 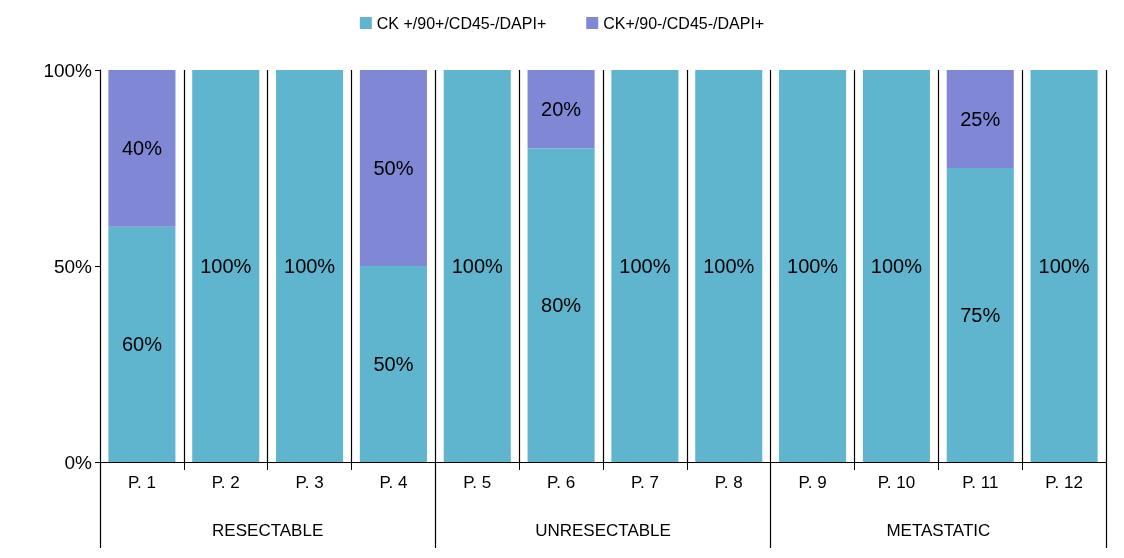 What do you see at coordinates (78, 462) in the screenshot?
I see `y-tick-label: 0%` at bounding box center [78, 462].